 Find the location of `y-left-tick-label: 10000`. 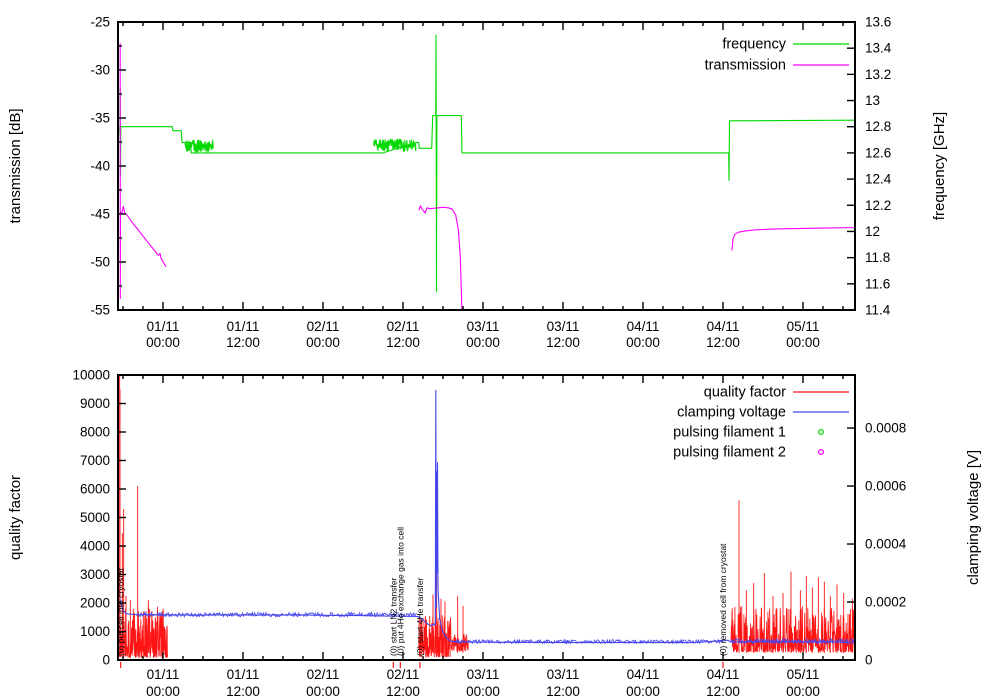

y-left-tick-label: 10000 is located at coordinates (91, 375).